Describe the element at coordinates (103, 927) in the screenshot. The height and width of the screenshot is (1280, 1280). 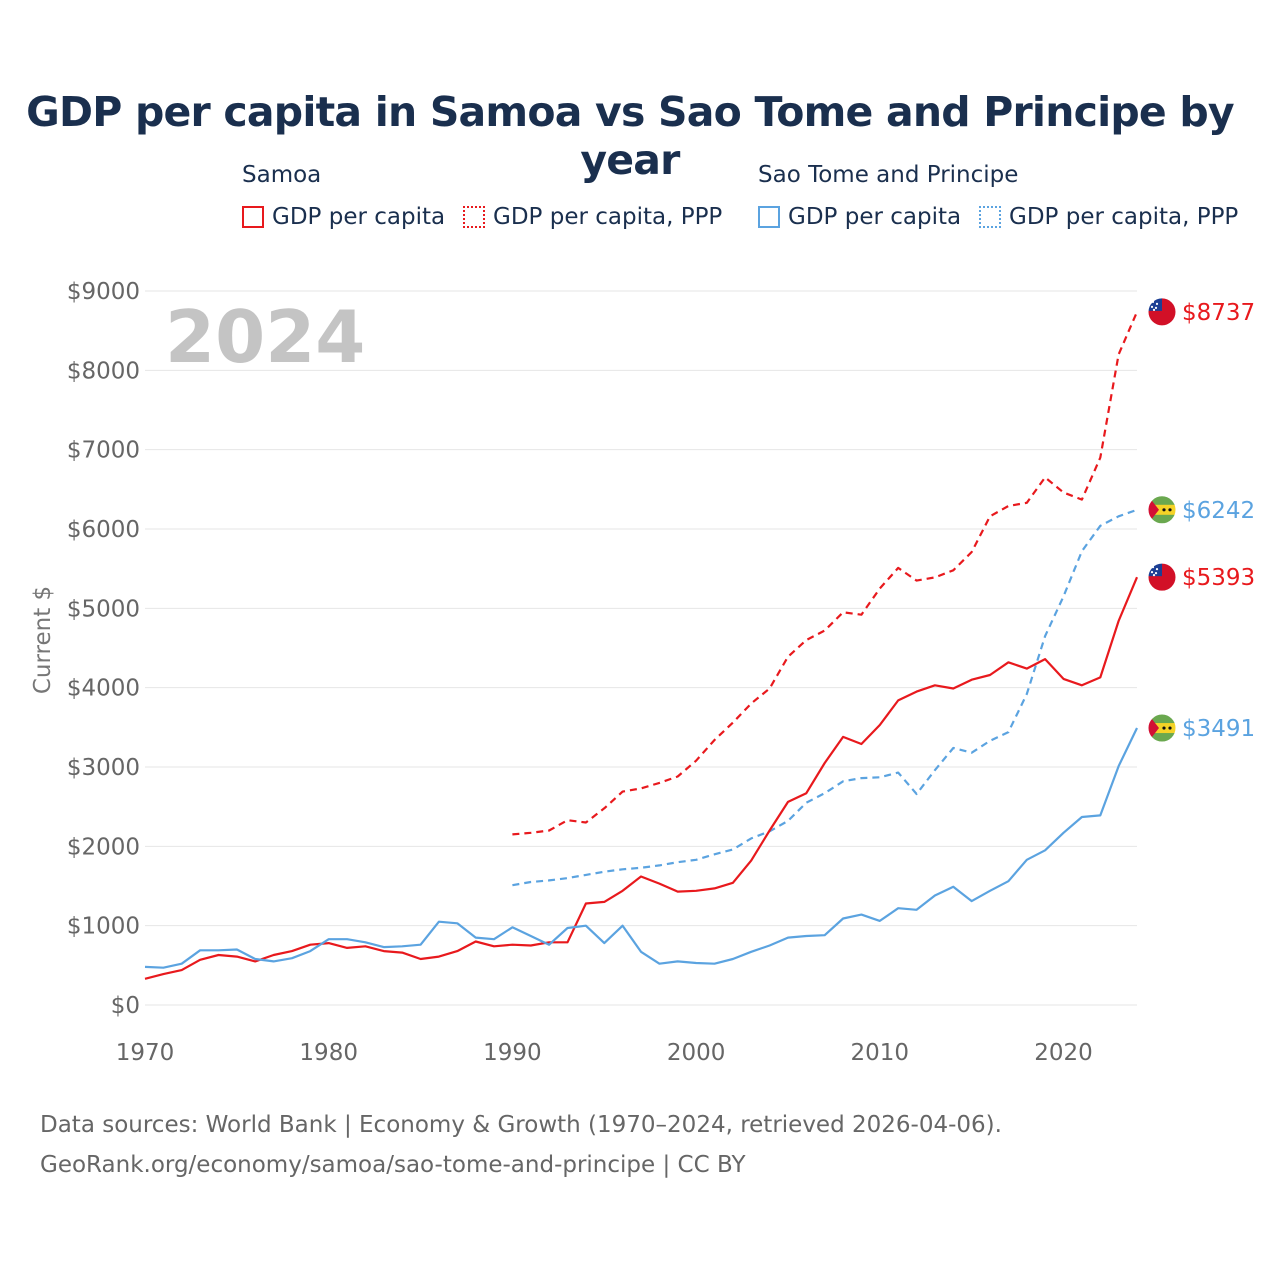
I see `y-tick-label: $1000` at that location.